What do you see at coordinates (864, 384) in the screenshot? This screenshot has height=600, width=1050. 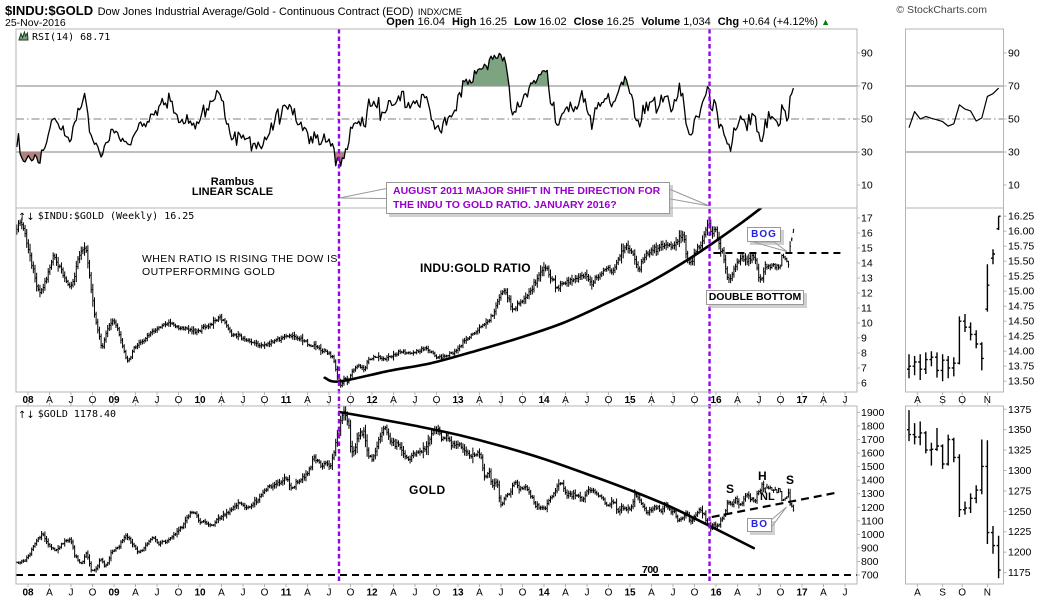 I see `axis-label: 6` at bounding box center [864, 384].